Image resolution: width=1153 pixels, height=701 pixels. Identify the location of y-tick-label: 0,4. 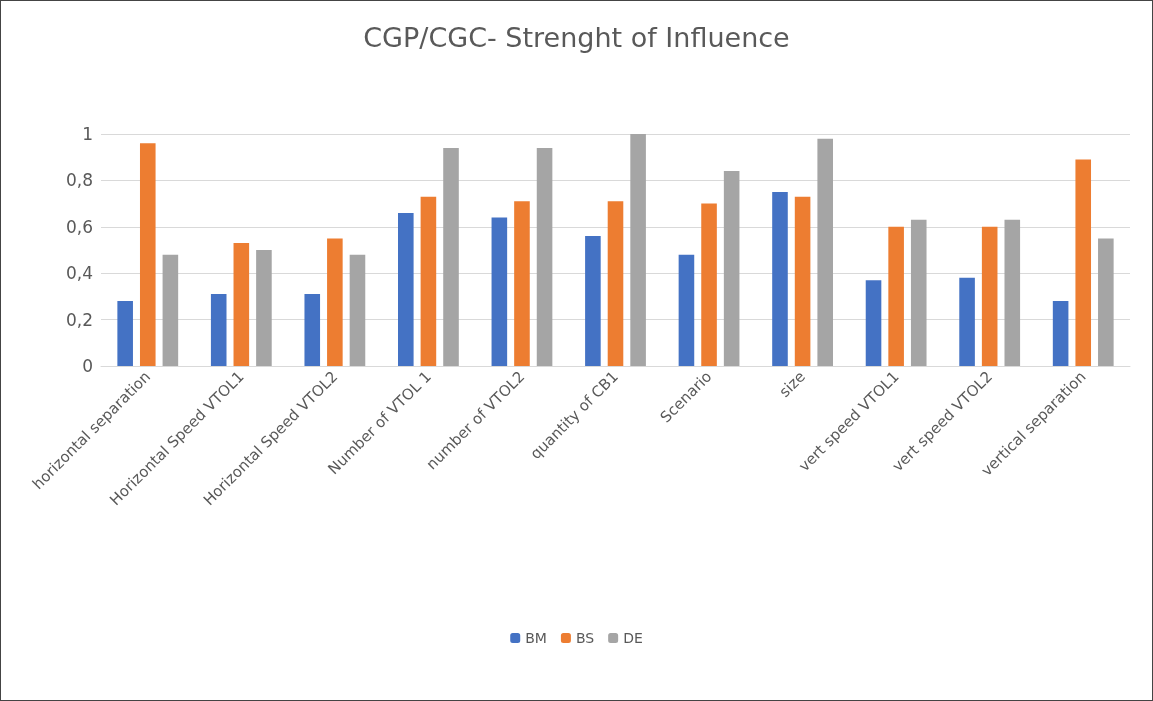
(79, 273).